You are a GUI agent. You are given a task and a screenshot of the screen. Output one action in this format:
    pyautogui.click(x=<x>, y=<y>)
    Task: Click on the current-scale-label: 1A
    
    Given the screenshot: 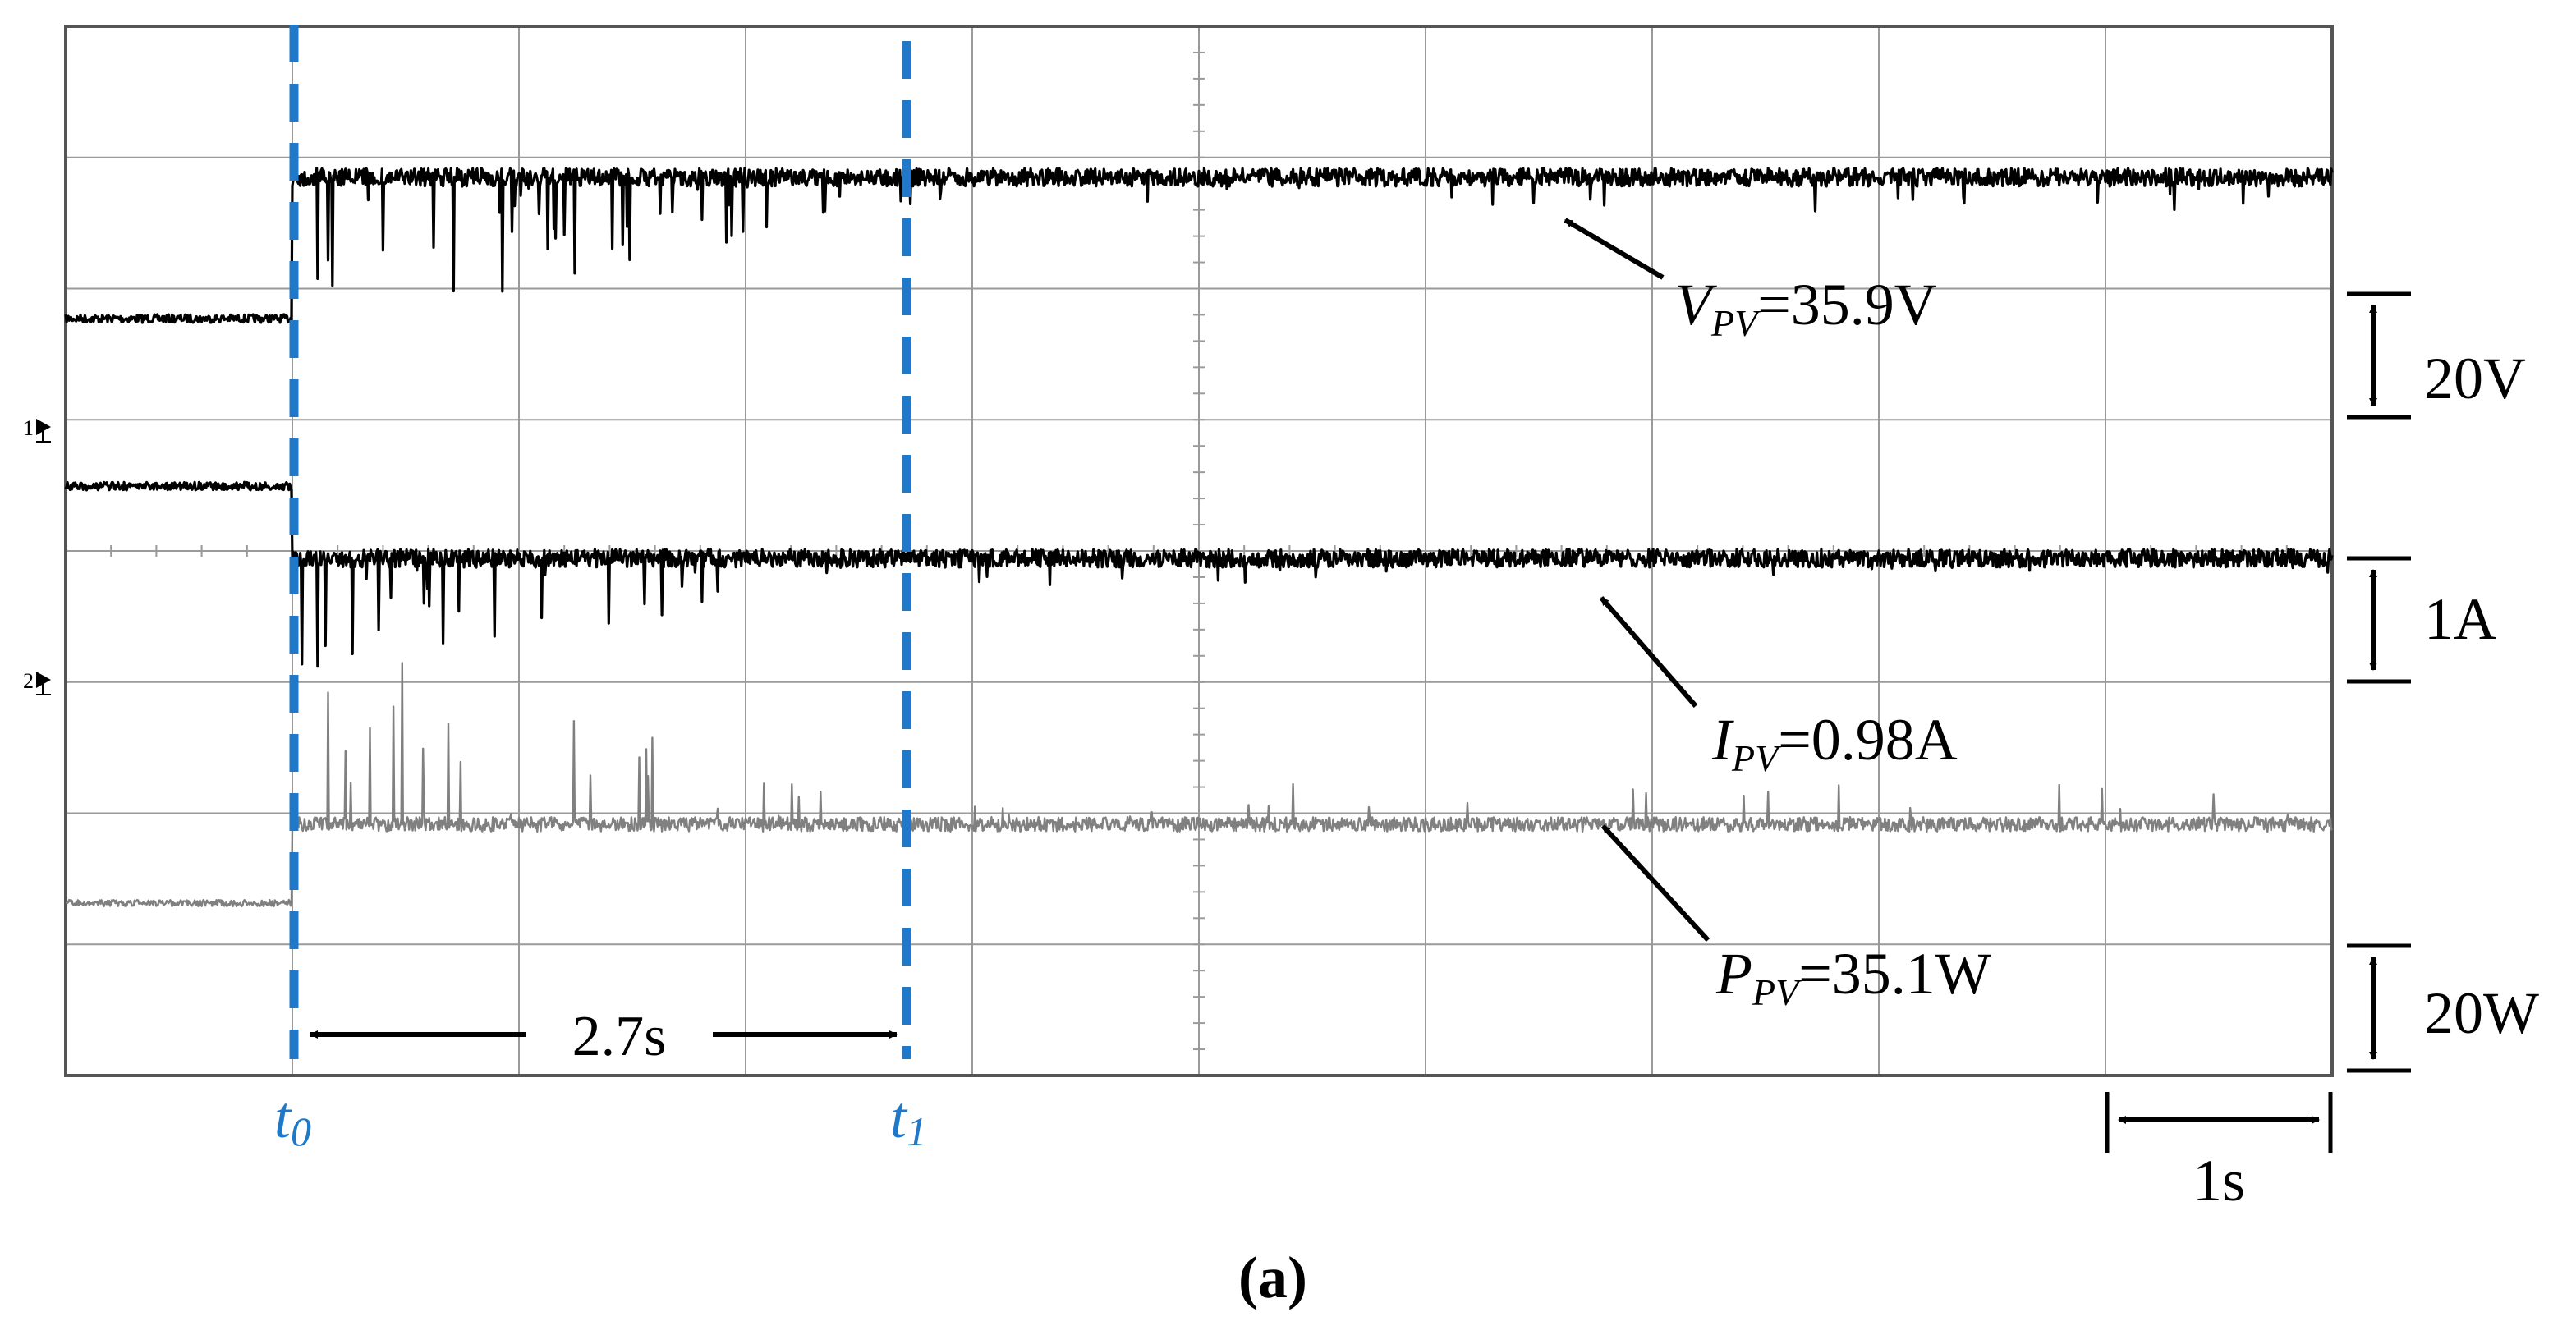 What is the action you would take?
    pyautogui.click(x=2460, y=619)
    